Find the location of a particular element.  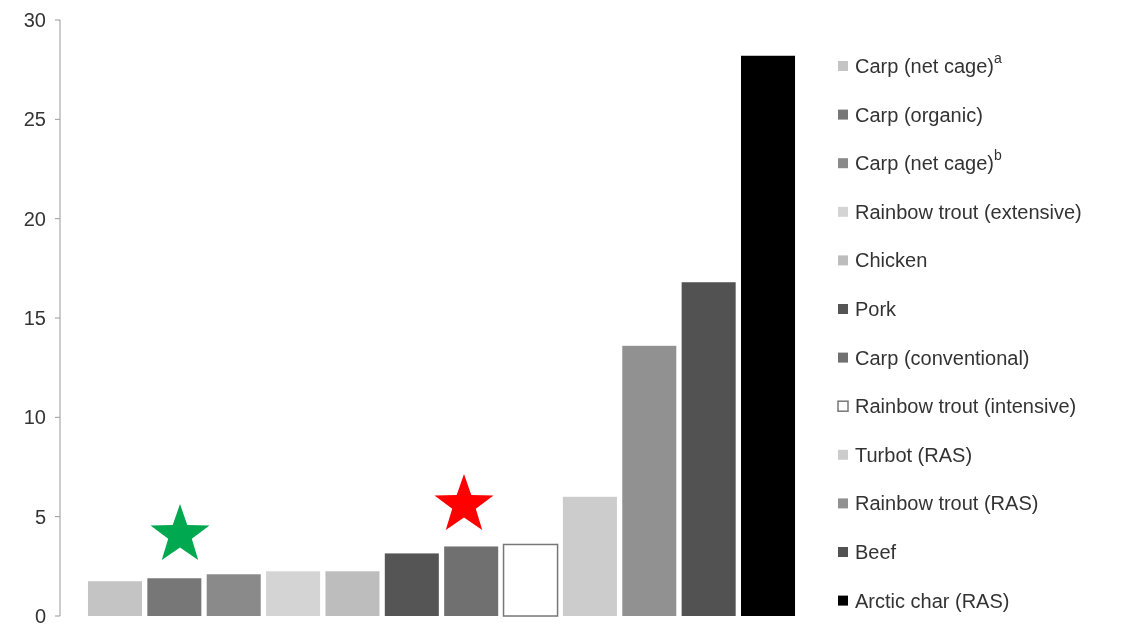

legend-label: Rainbow trout (extensive) is located at coordinates (968, 211).